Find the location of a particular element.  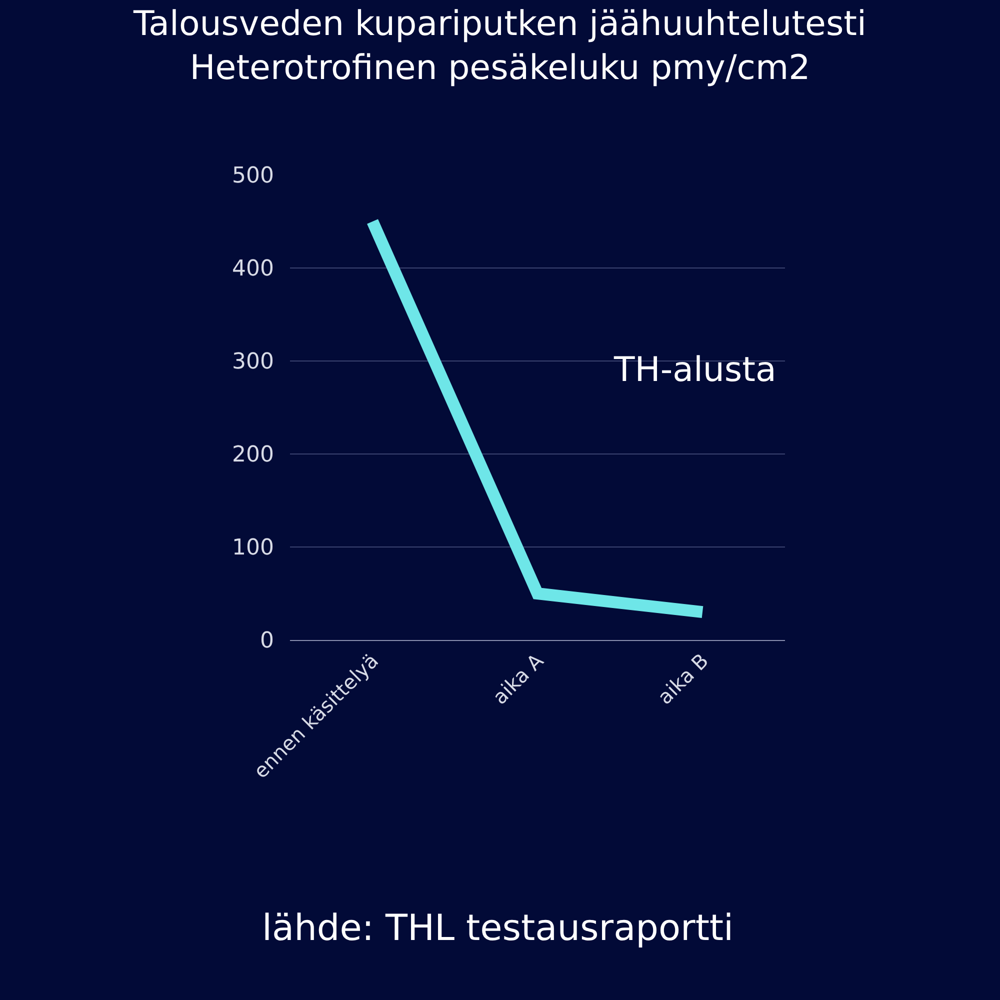

text: TH-alusta is located at coordinates (694, 370).